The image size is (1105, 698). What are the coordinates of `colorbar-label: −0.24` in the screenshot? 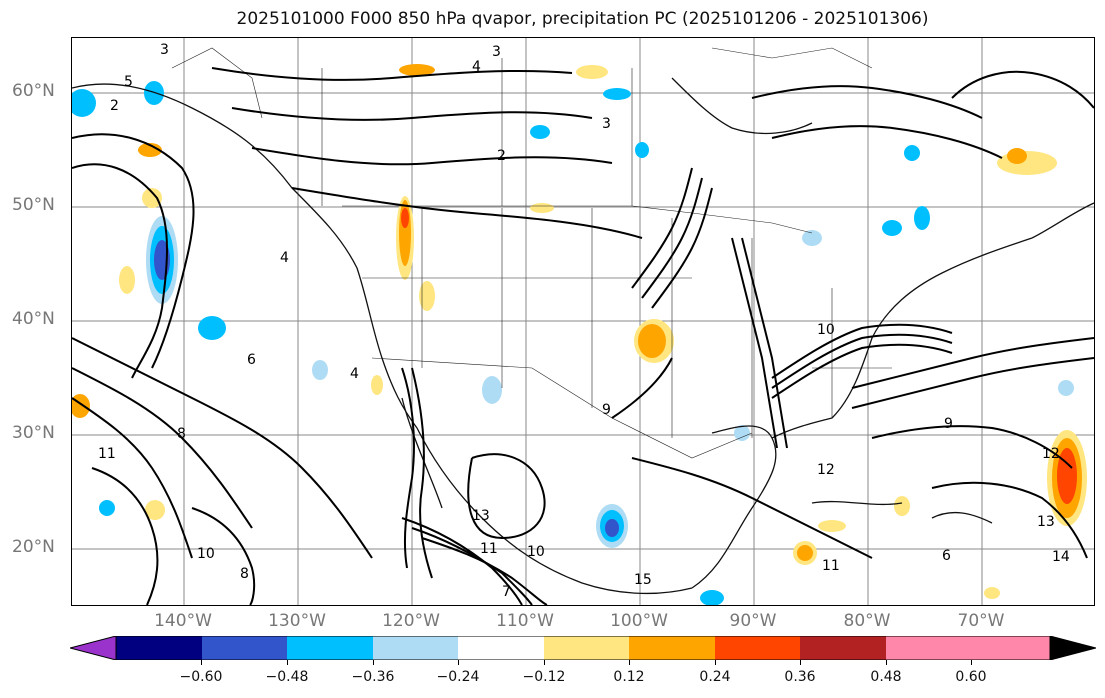 It's located at (458, 677).